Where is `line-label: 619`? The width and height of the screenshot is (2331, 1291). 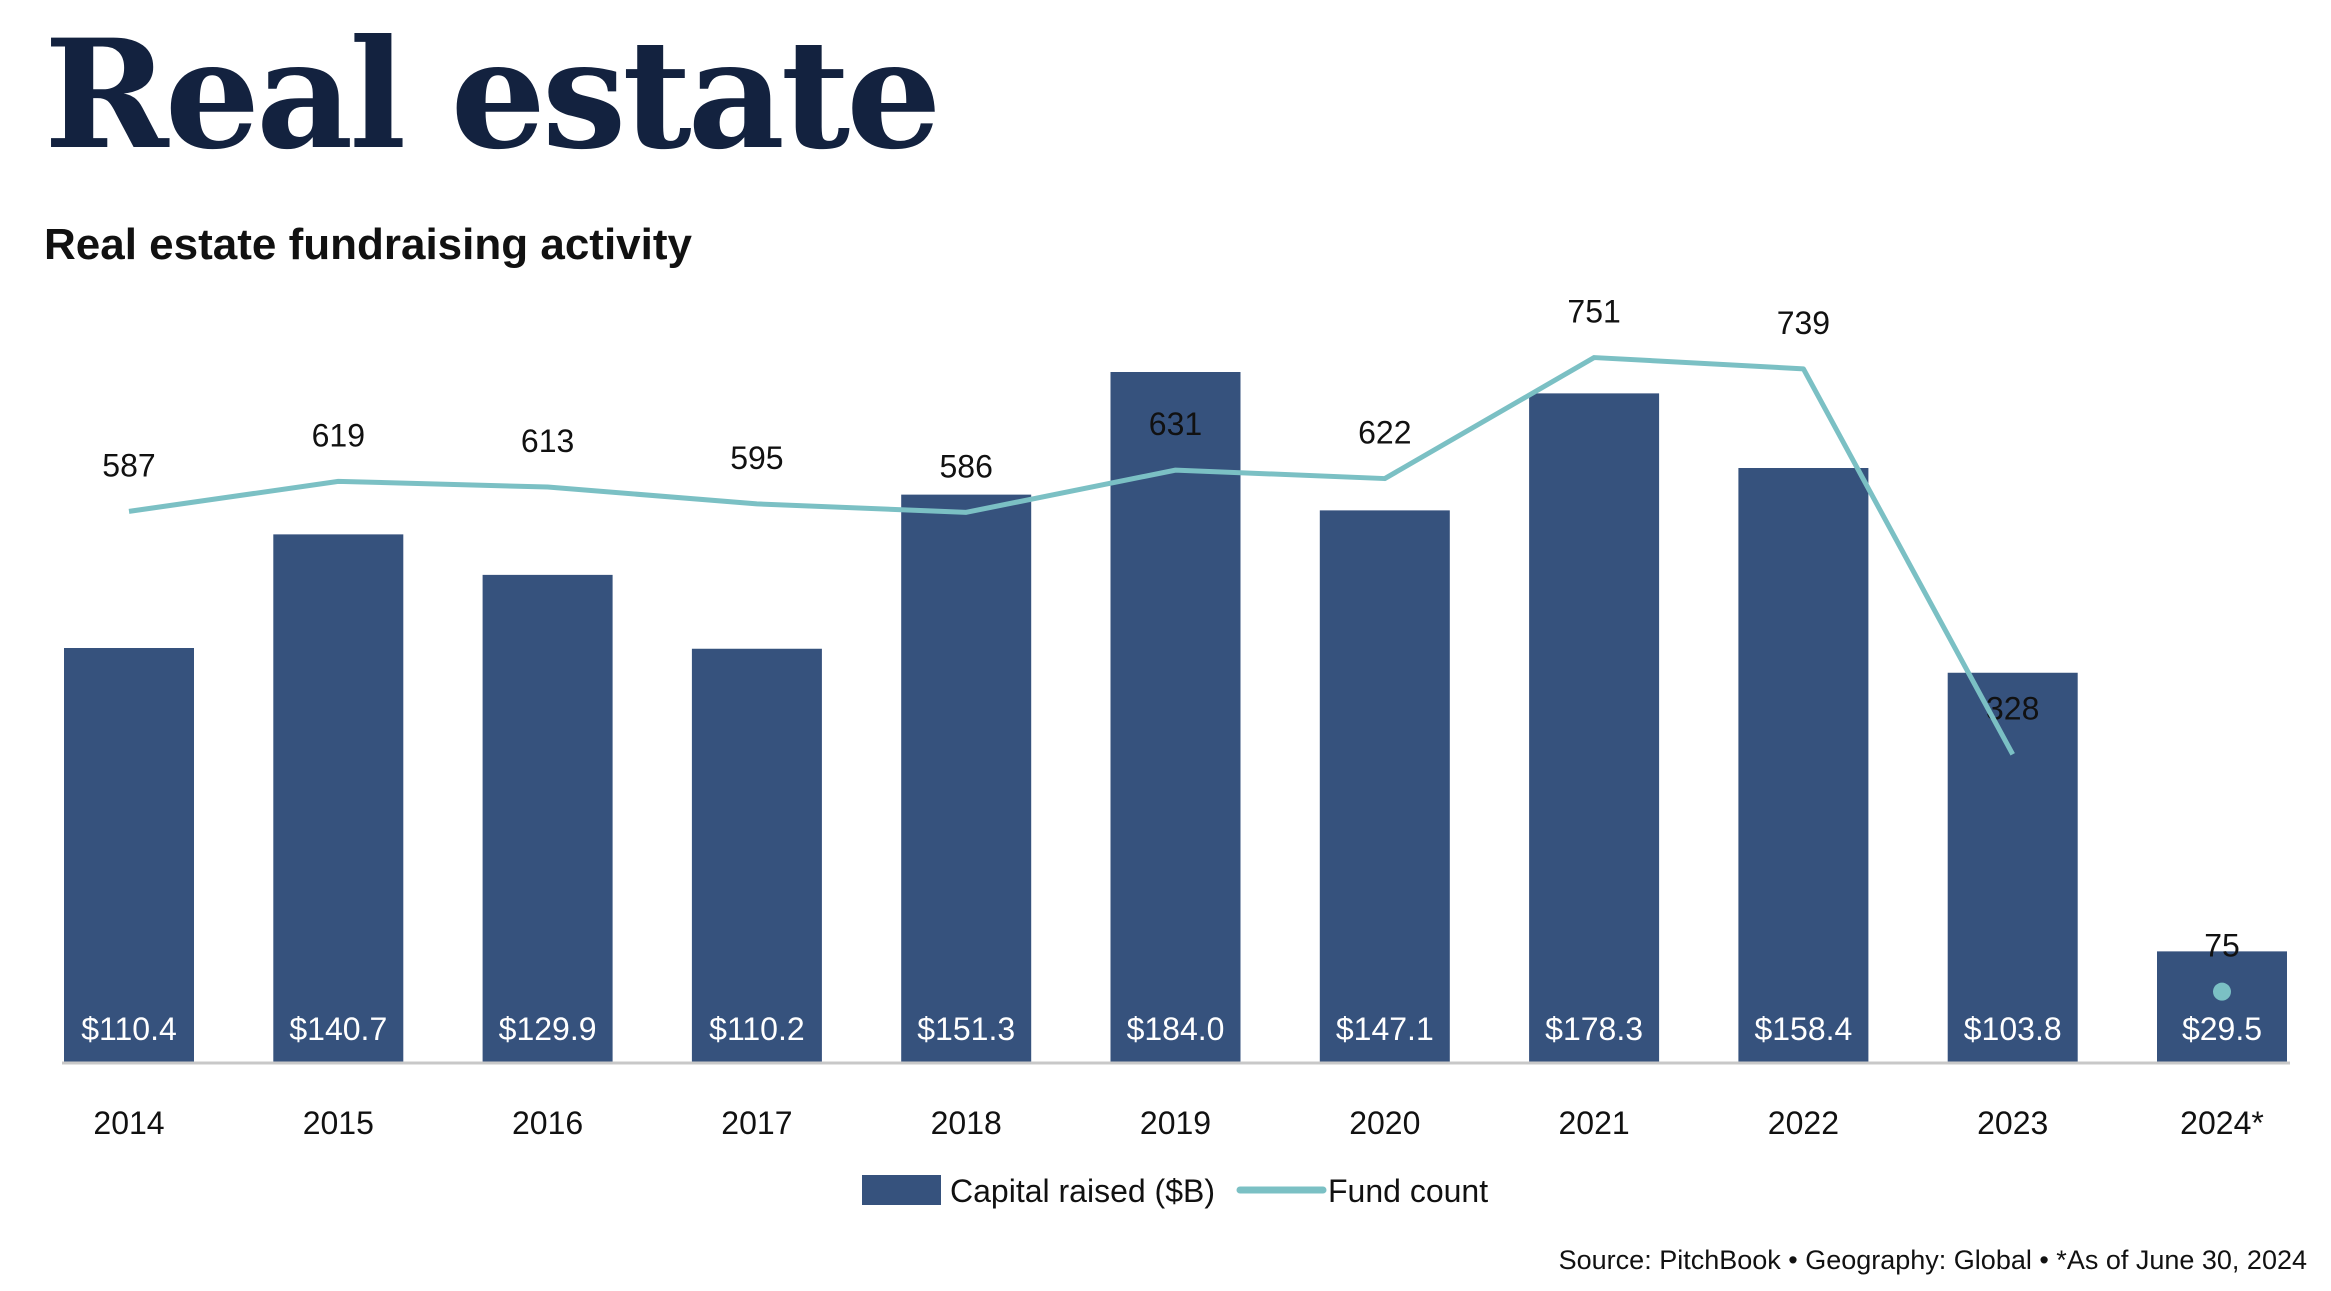
line-label: 619 is located at coordinates (338, 435).